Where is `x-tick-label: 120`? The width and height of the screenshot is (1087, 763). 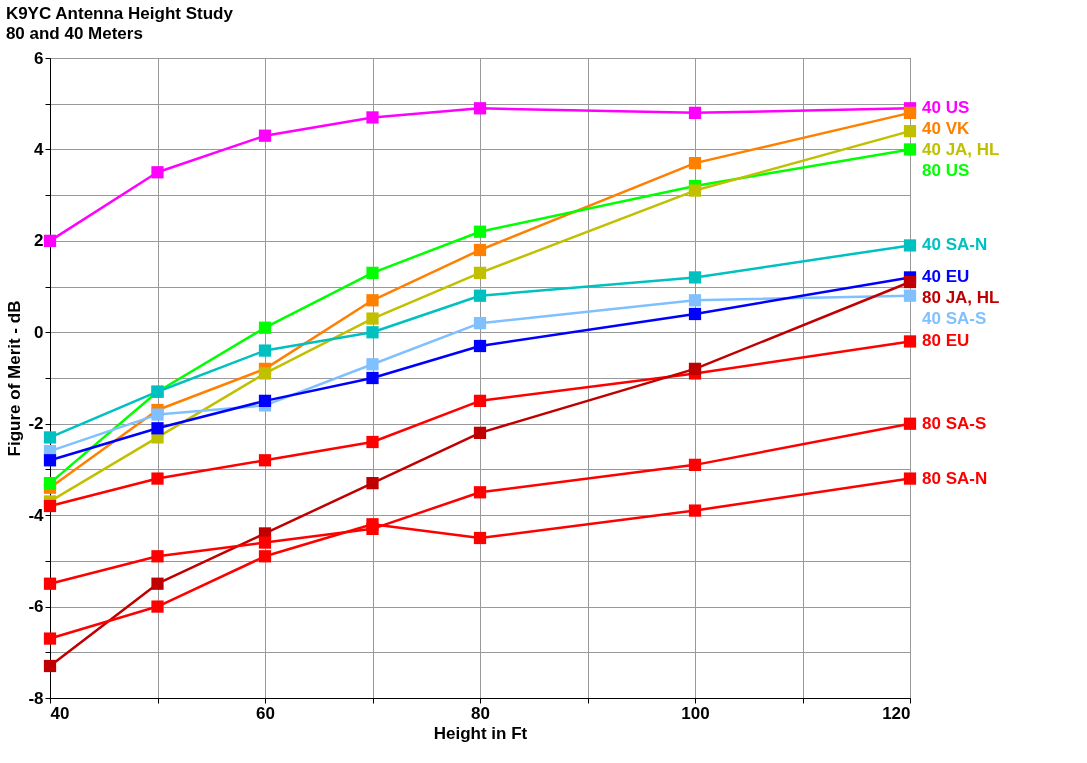
x-tick-label: 120 is located at coordinates (896, 713).